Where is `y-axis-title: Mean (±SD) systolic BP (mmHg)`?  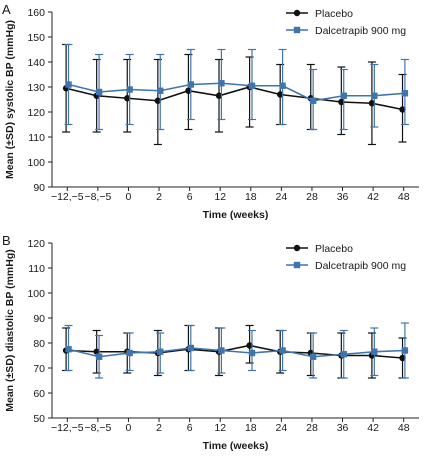
y-axis-title: Mean (±SD) systolic BP (mmHg) is located at coordinates (10, 99).